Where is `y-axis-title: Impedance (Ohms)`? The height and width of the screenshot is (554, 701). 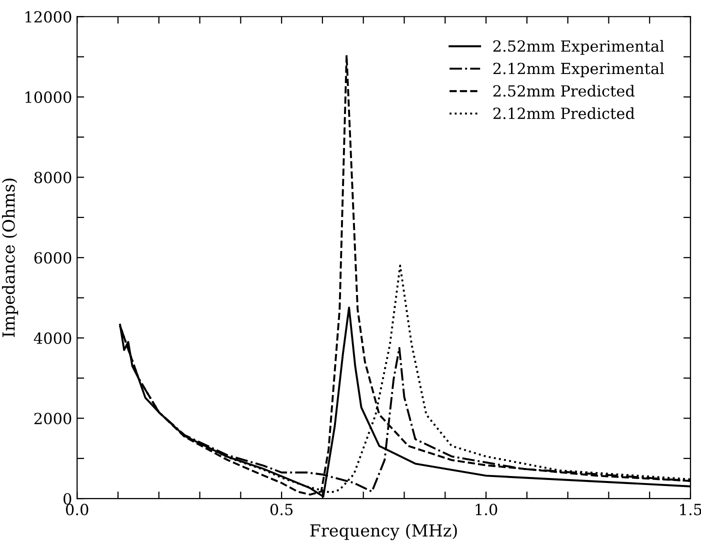
y-axis-title: Impedance (Ohms) is located at coordinates (10, 257).